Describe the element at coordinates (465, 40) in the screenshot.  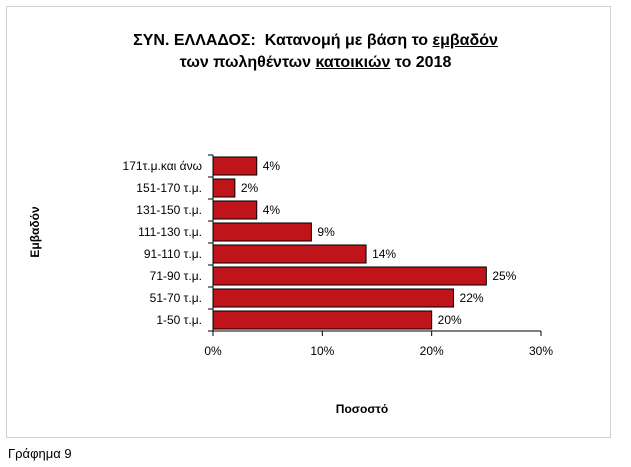
I see `title-segment-underlined: εμβαδόν` at that location.